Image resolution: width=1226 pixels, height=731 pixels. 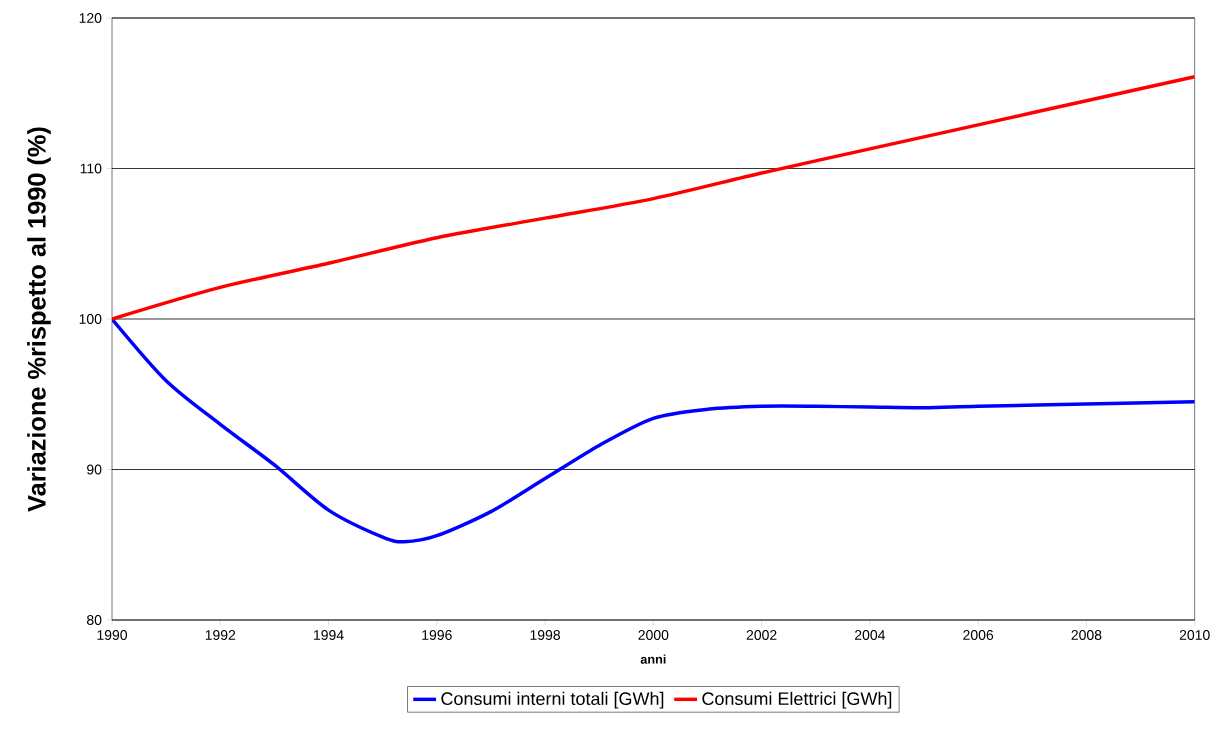 What do you see at coordinates (437, 635) in the screenshot?
I see `x-tick-label: 1996` at bounding box center [437, 635].